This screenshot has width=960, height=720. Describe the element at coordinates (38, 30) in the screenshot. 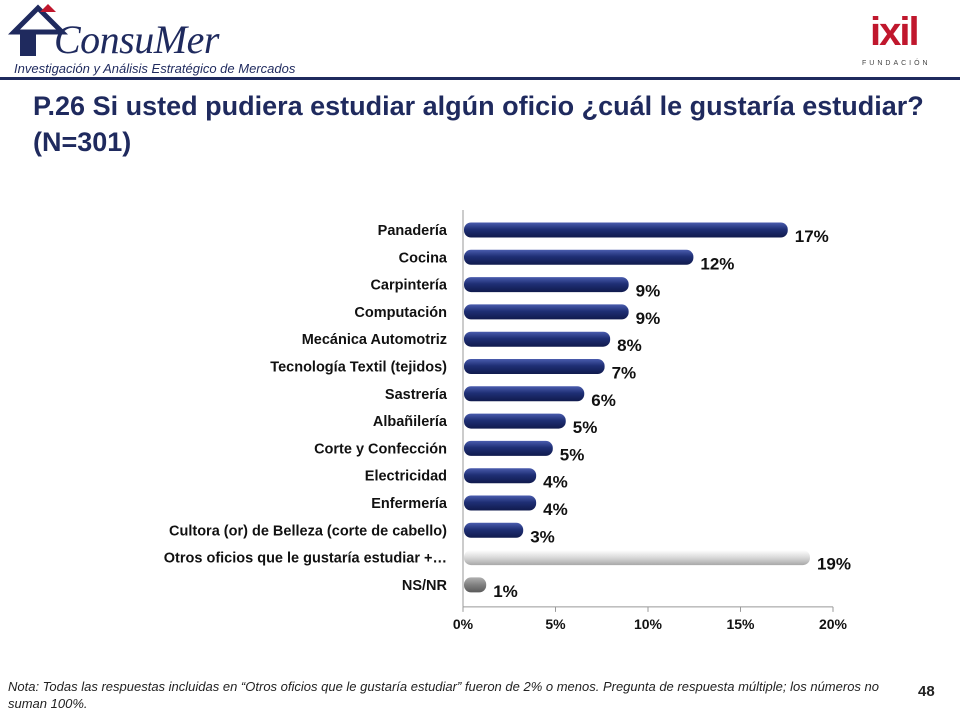

I see `house-logo-icon` at that location.